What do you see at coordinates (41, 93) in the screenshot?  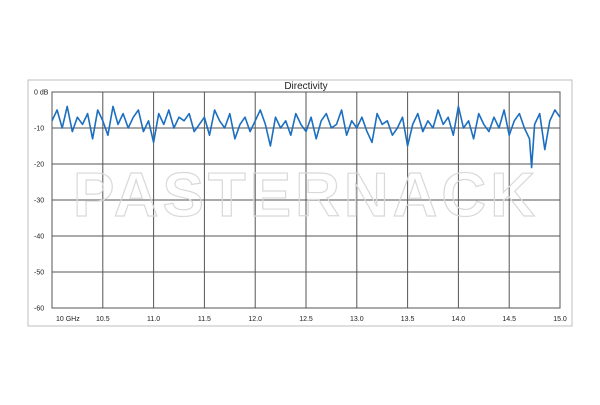 I see `y-tick-label: 0 dB` at bounding box center [41, 93].